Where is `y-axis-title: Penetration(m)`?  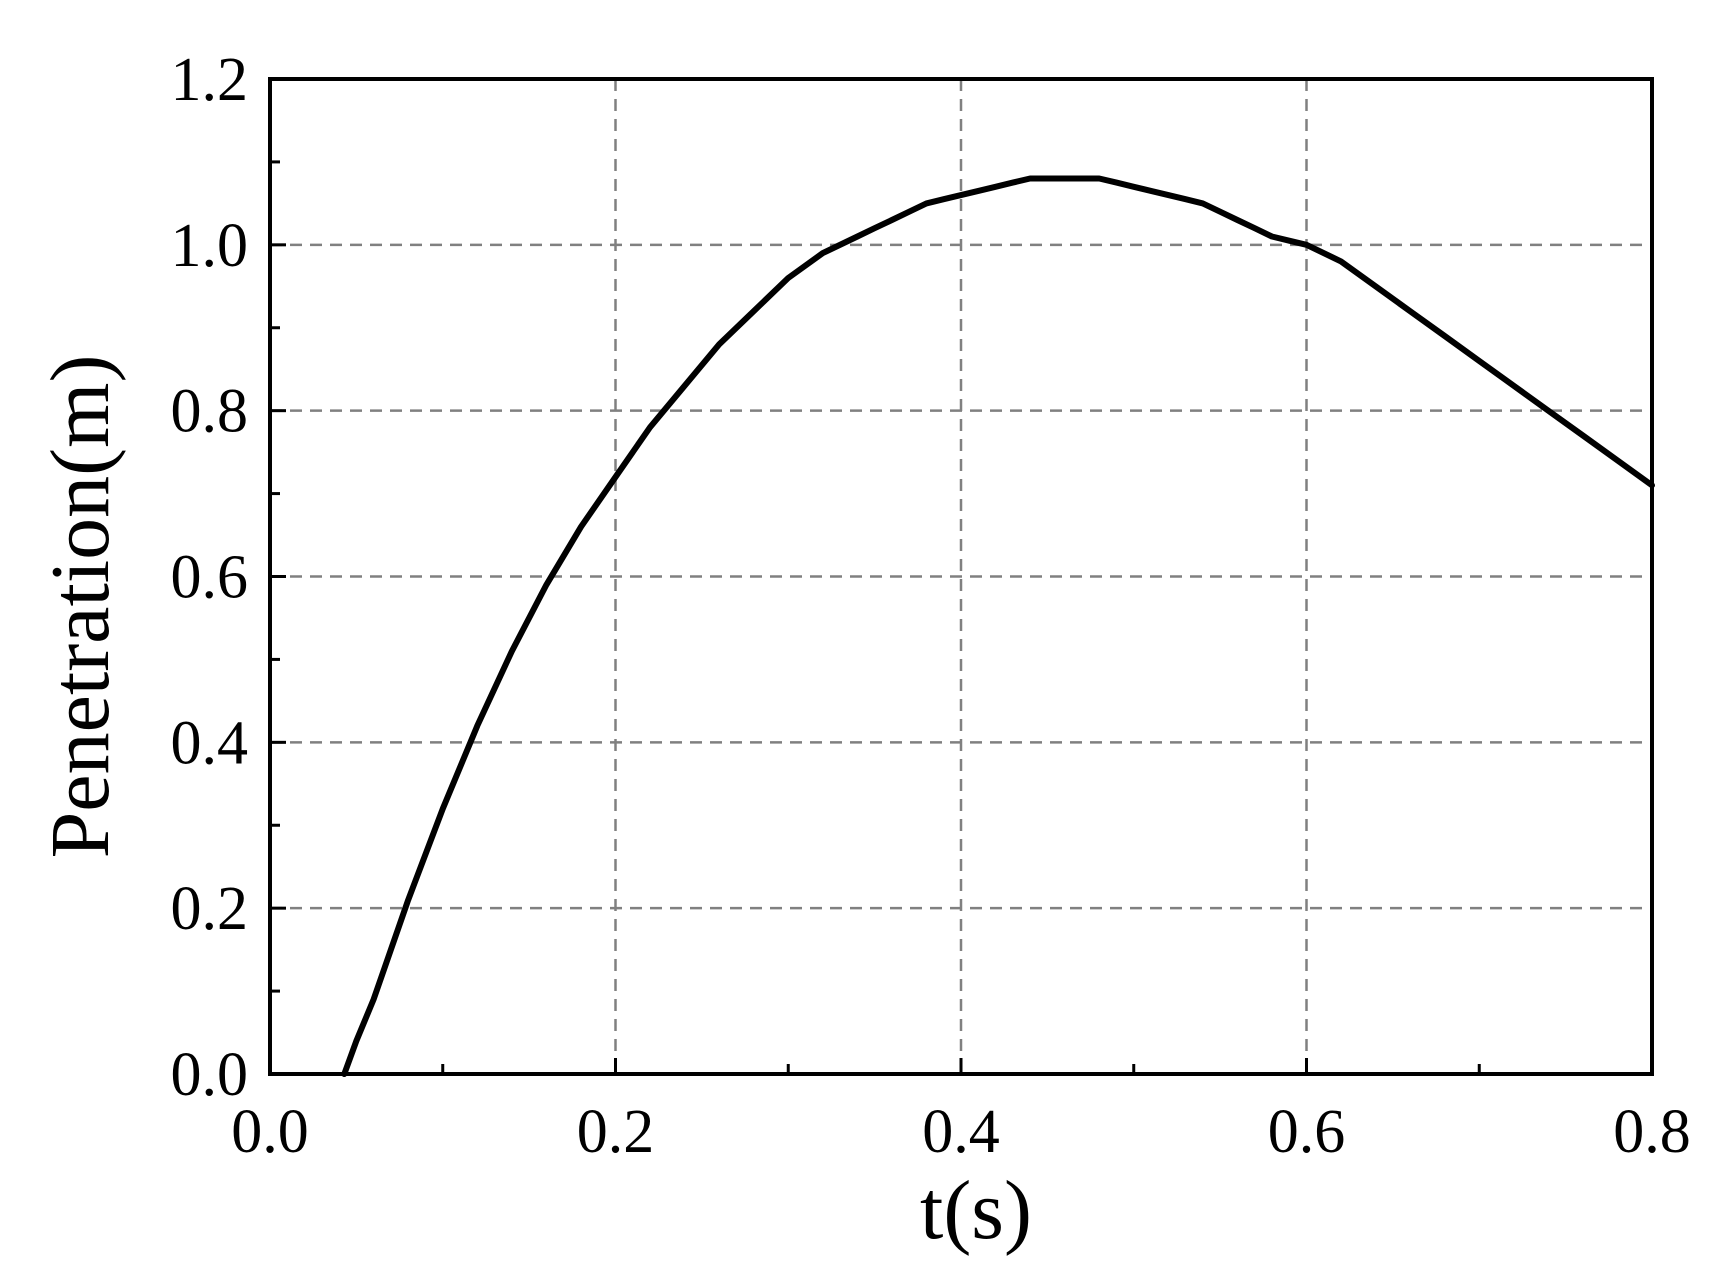 y-axis-title: Penetration(m) is located at coordinates (80, 607).